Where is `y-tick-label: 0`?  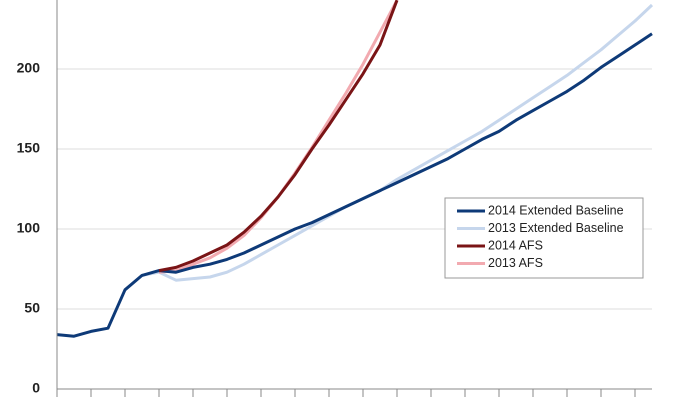
y-tick-label: 0 is located at coordinates (36, 388).